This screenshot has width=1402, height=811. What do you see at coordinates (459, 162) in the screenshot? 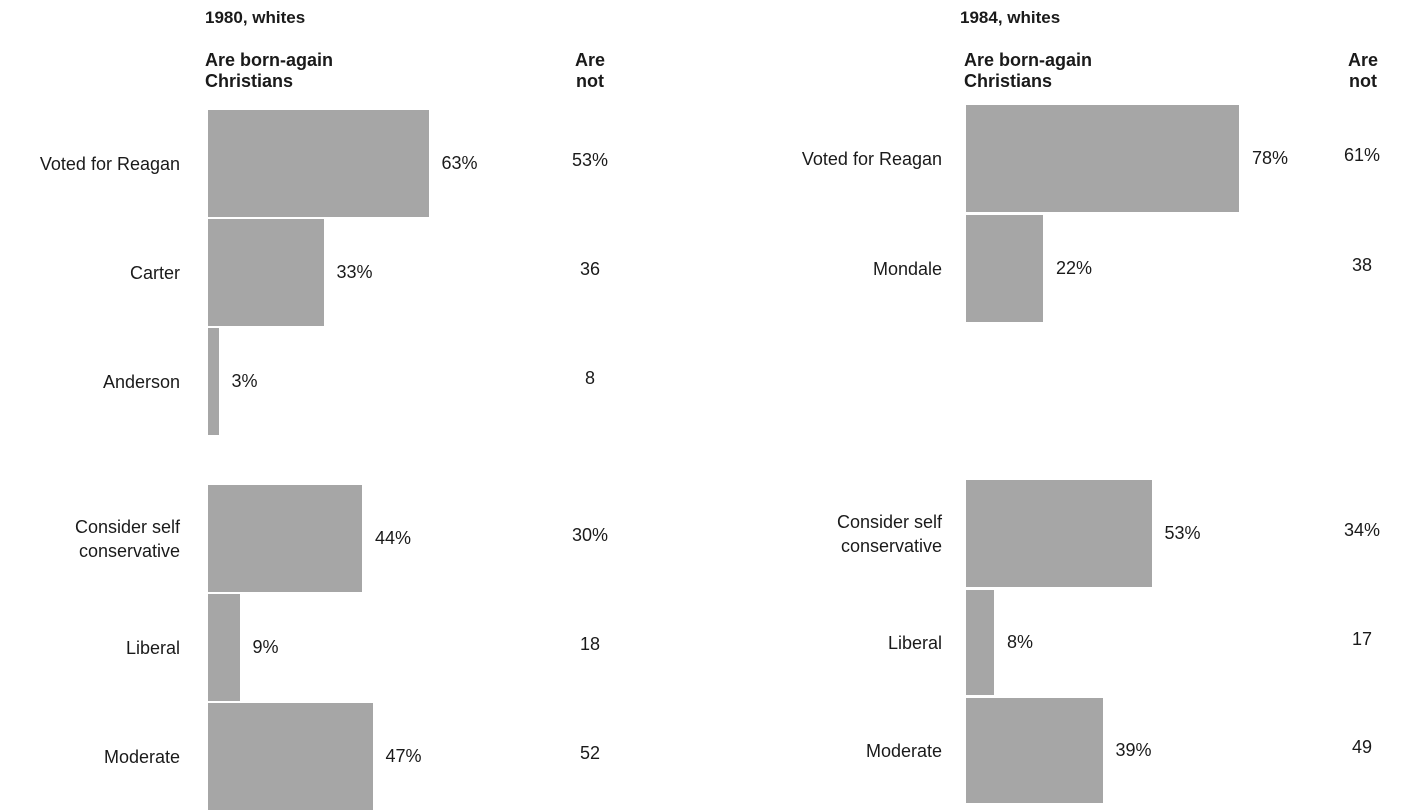
I see `born-again-value-label: 63%` at bounding box center [459, 162].